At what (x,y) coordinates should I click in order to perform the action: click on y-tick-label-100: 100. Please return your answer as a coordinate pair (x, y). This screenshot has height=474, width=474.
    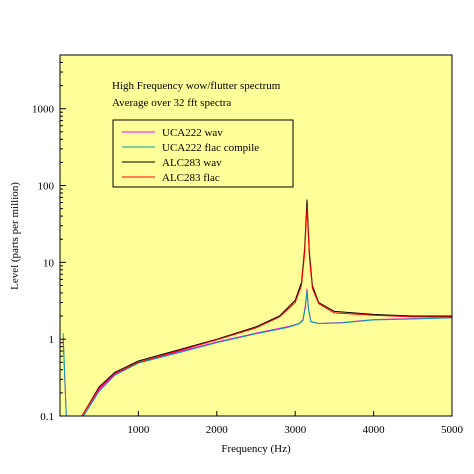
    Looking at the image, I should click on (46, 187).